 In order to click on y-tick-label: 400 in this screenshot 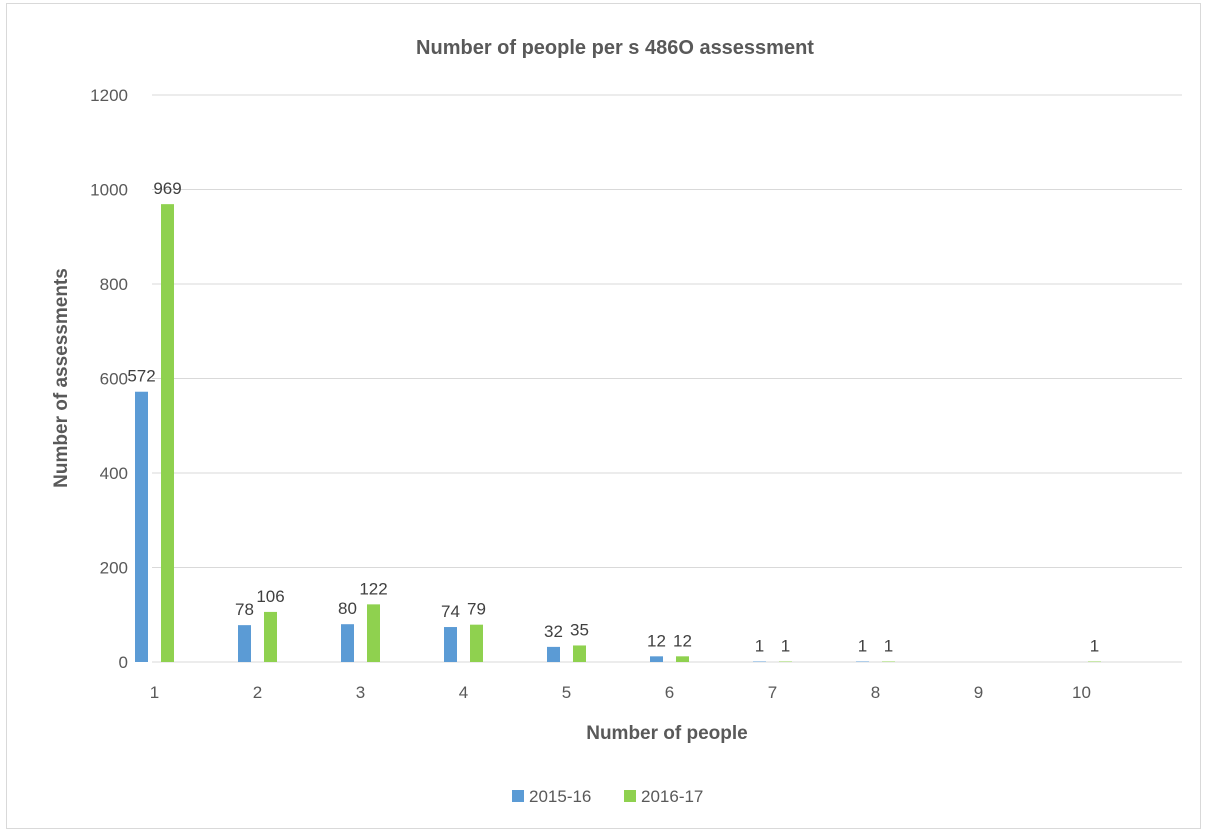, I will do `click(114, 473)`.